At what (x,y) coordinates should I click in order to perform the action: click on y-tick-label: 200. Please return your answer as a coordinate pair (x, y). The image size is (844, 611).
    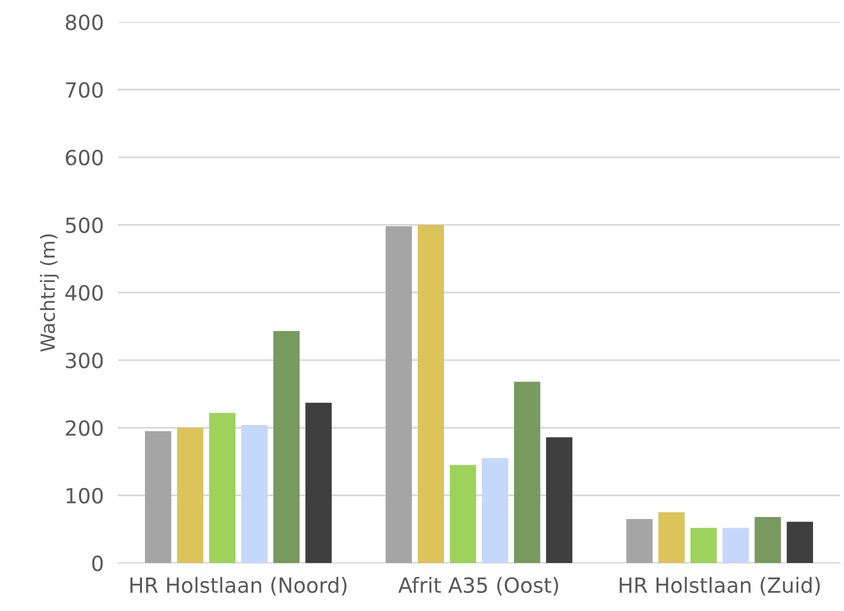
    Looking at the image, I should click on (84, 428).